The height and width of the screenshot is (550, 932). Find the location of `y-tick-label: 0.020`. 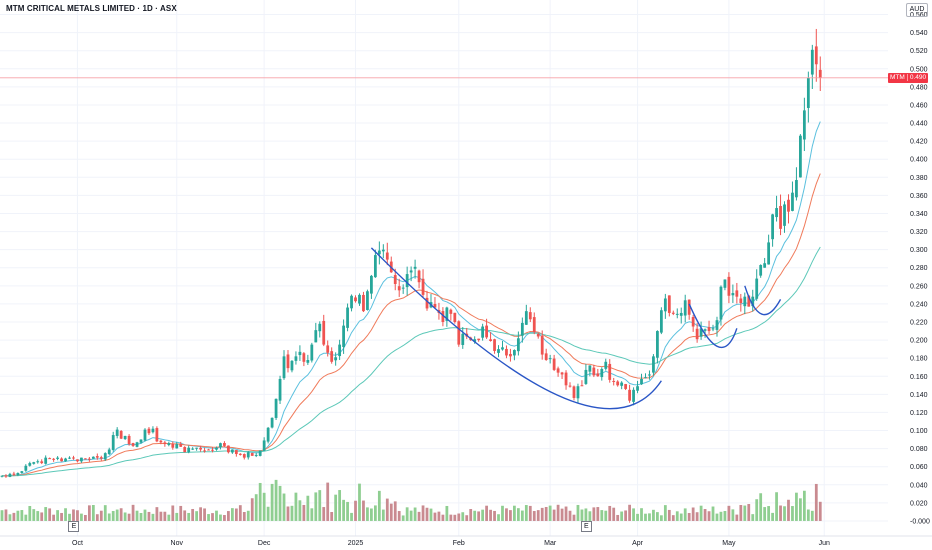

y-tick-label: 0.020 is located at coordinates (919, 503).